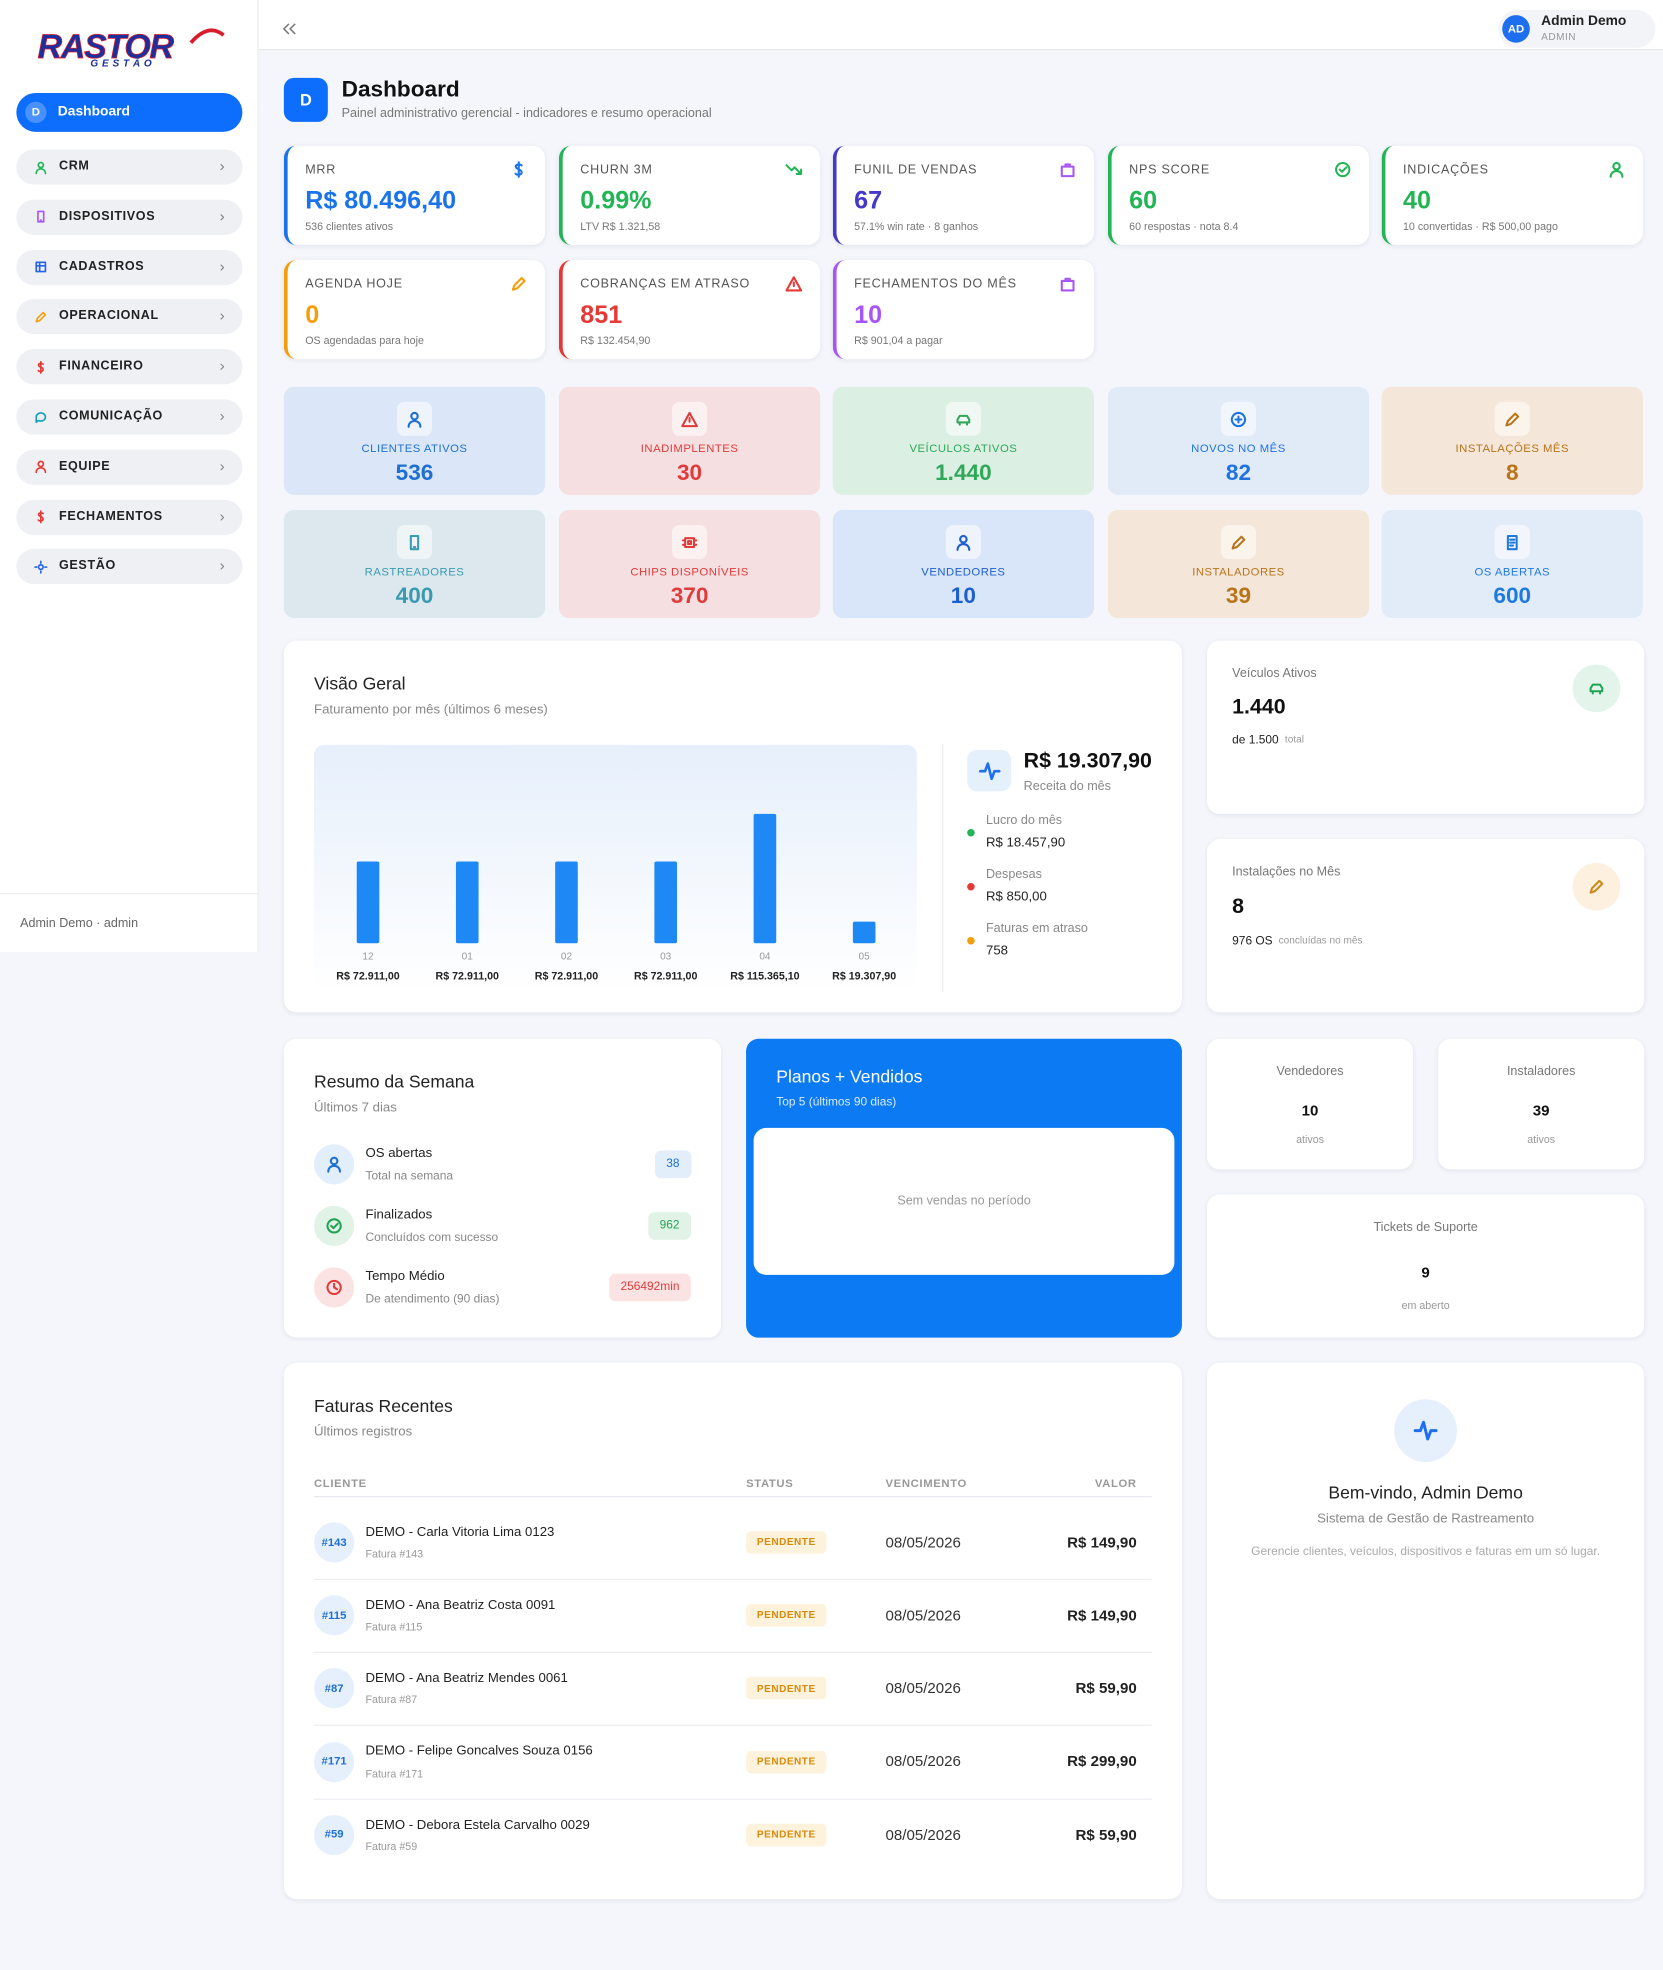  What do you see at coordinates (923, 1834) in the screenshot?
I see `due-date: 08/05/2026` at bounding box center [923, 1834].